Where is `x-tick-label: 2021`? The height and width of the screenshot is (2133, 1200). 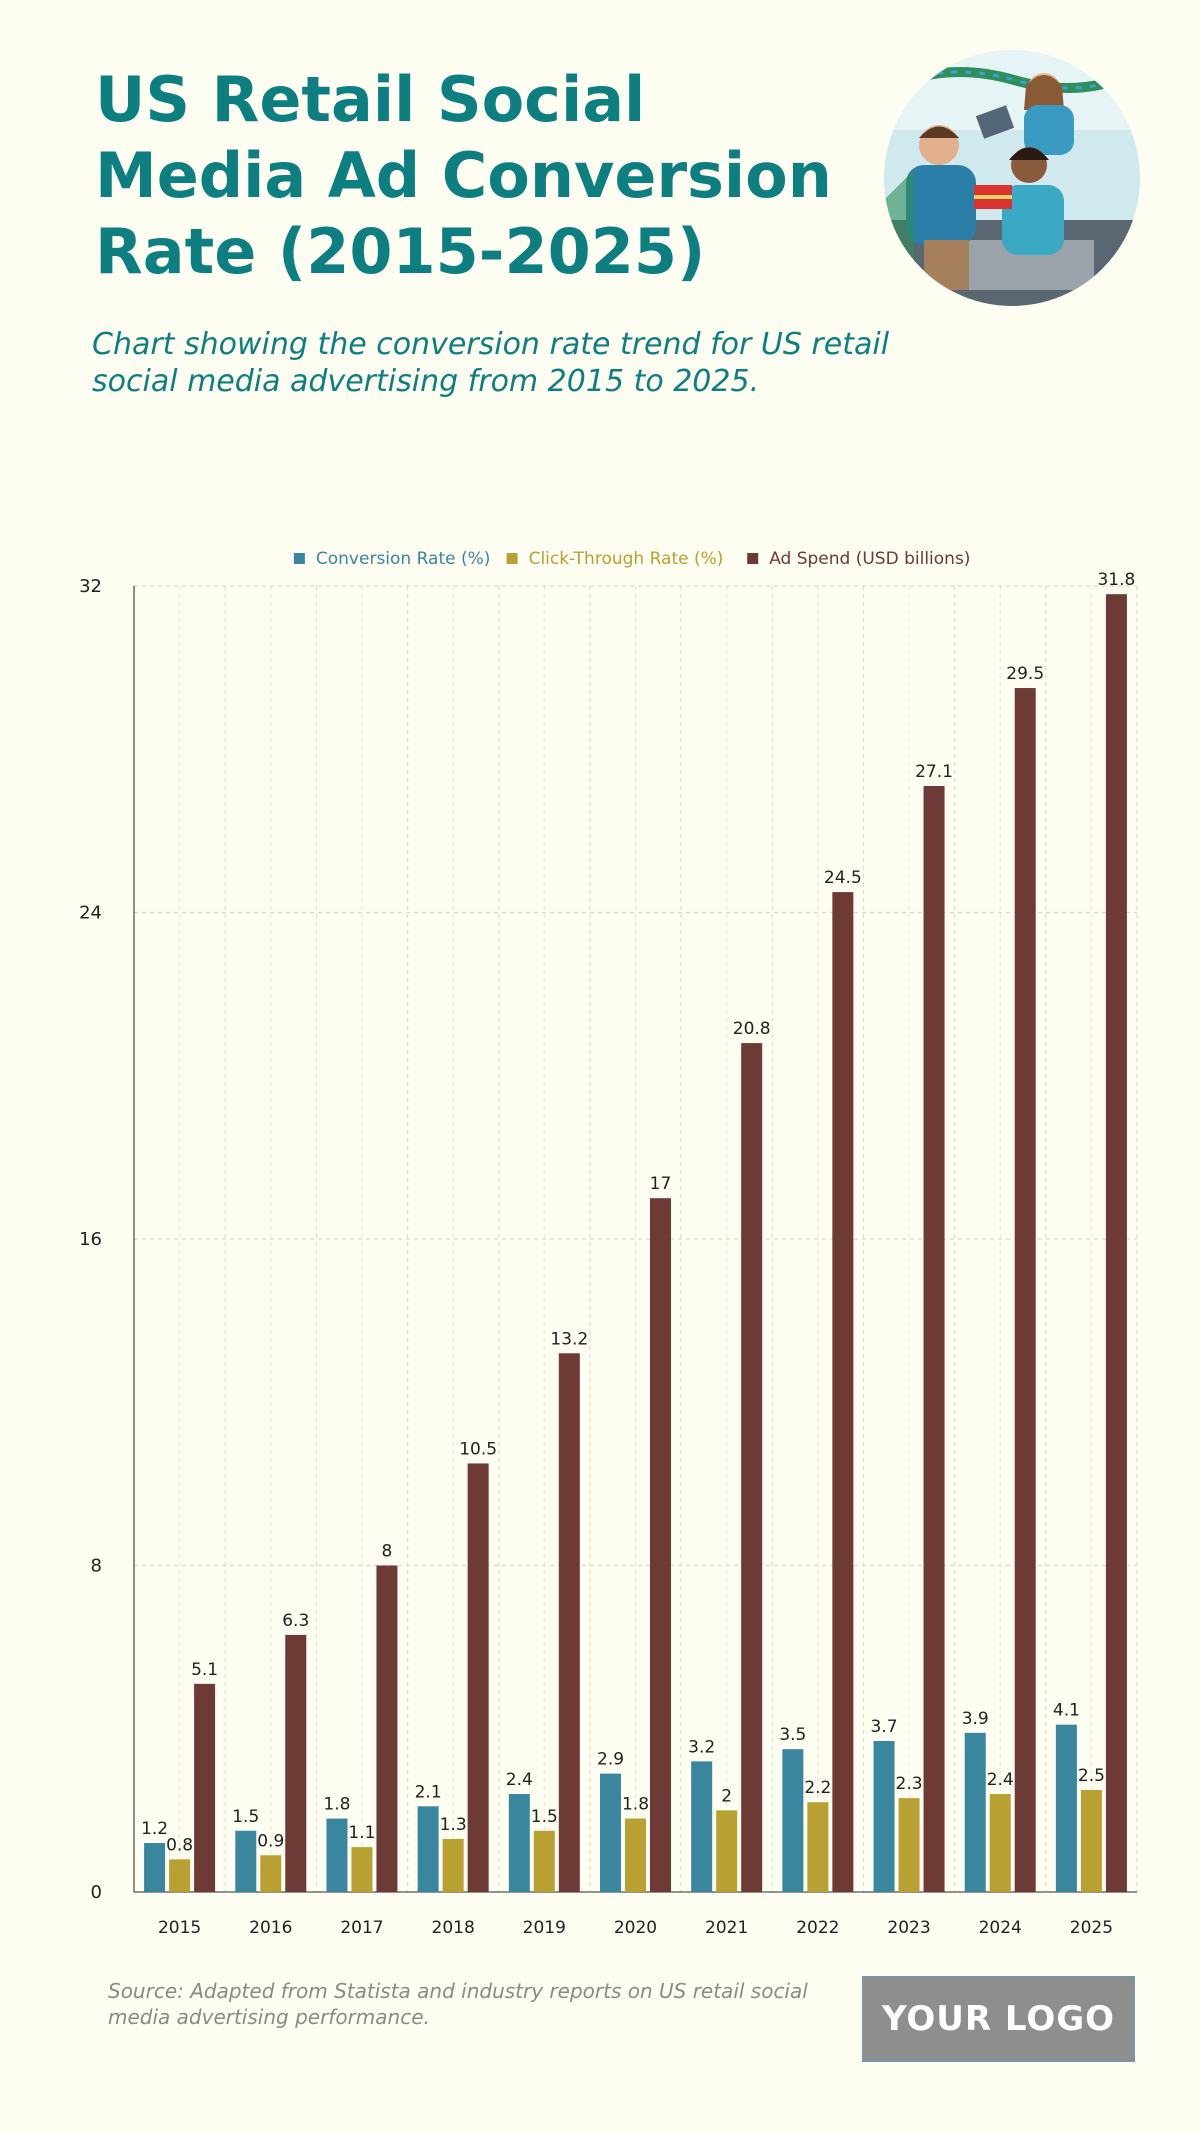
x-tick-label: 2021 is located at coordinates (726, 1928).